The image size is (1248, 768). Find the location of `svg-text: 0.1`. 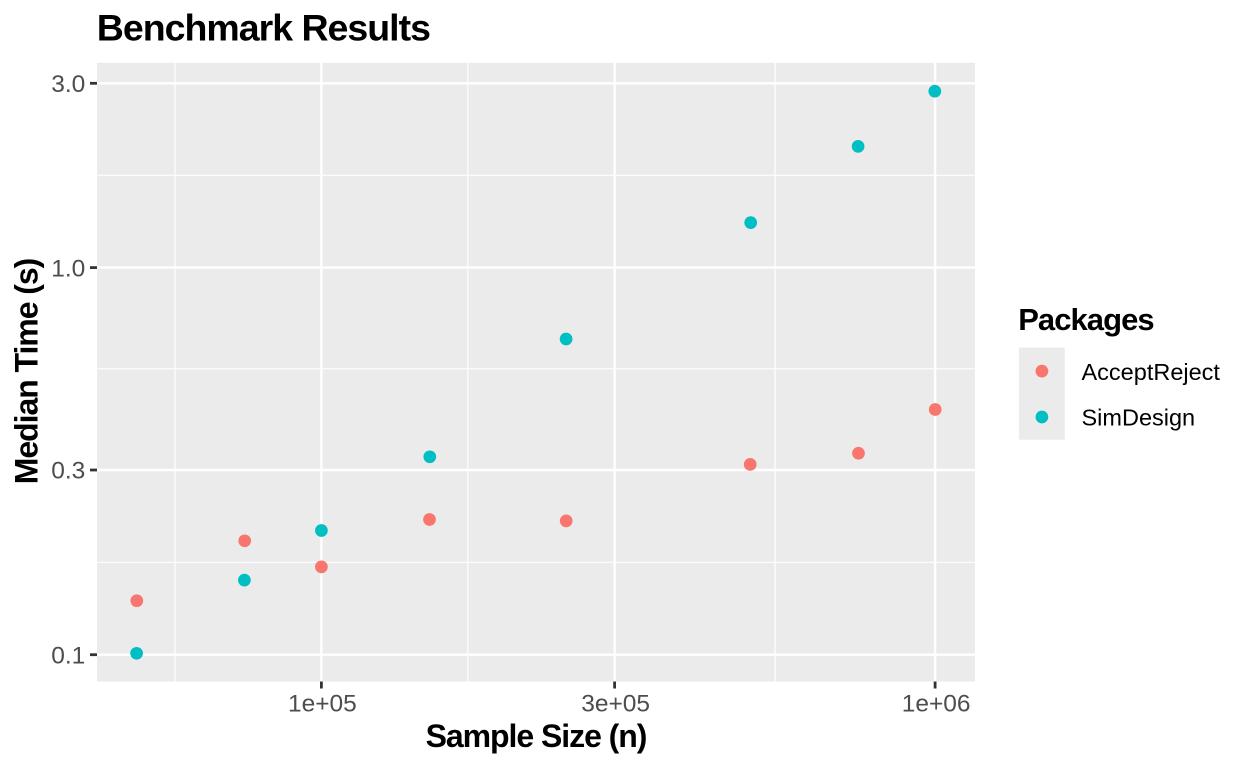

svg-text: 0.1 is located at coordinates (68, 655).